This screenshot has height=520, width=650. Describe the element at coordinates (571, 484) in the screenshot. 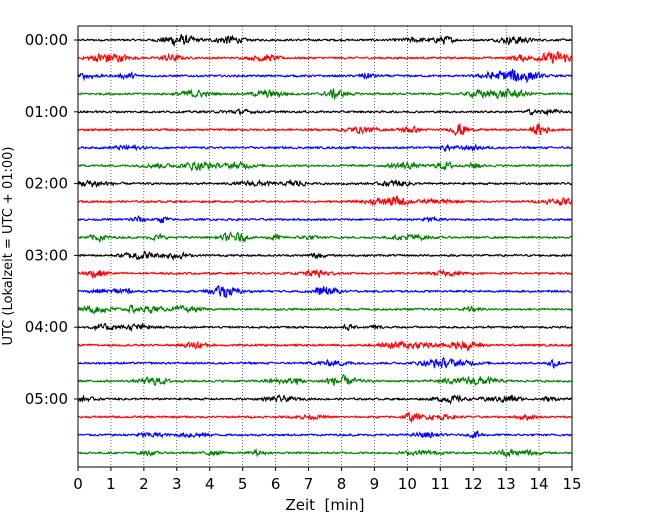

I see `x-tick-label: 15` at that location.